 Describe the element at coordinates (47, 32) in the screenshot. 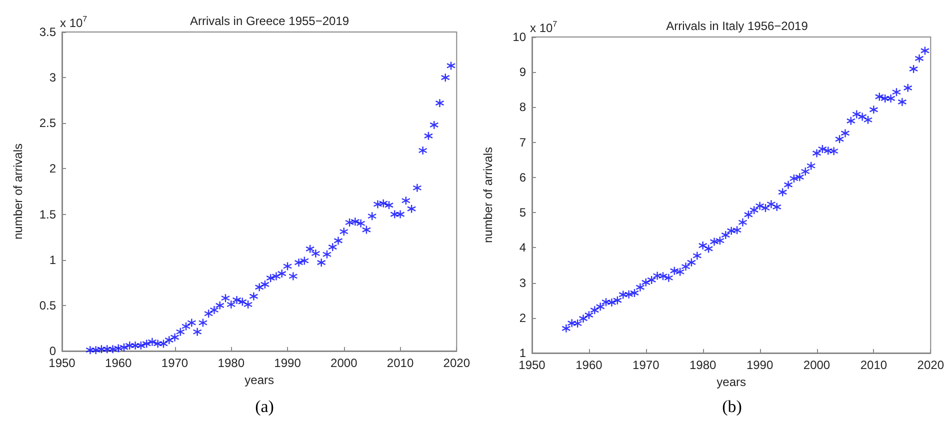

I see `y-tick-label: 3.5` at that location.